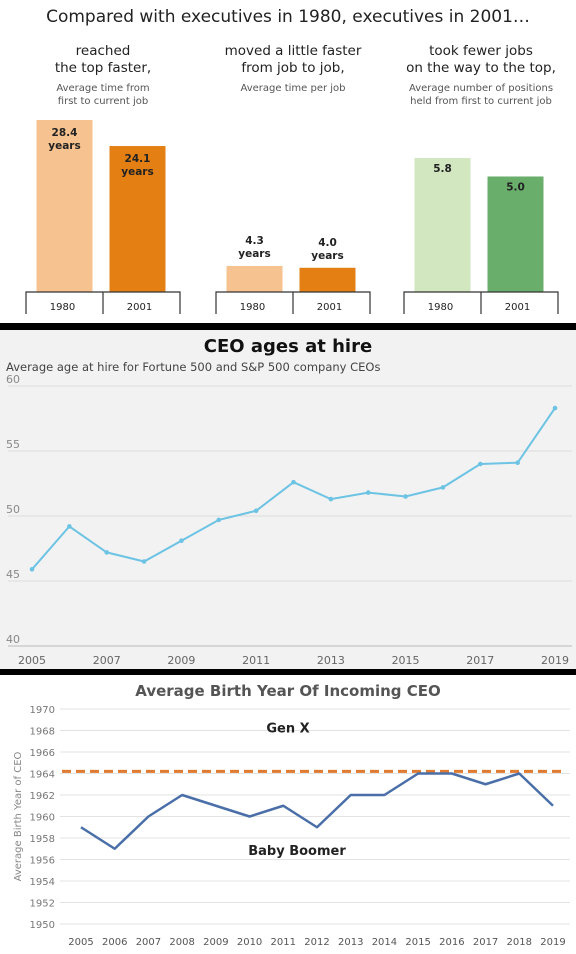 The height and width of the screenshot is (954, 576). I want to click on x-tick-label: 2010, so click(249, 942).